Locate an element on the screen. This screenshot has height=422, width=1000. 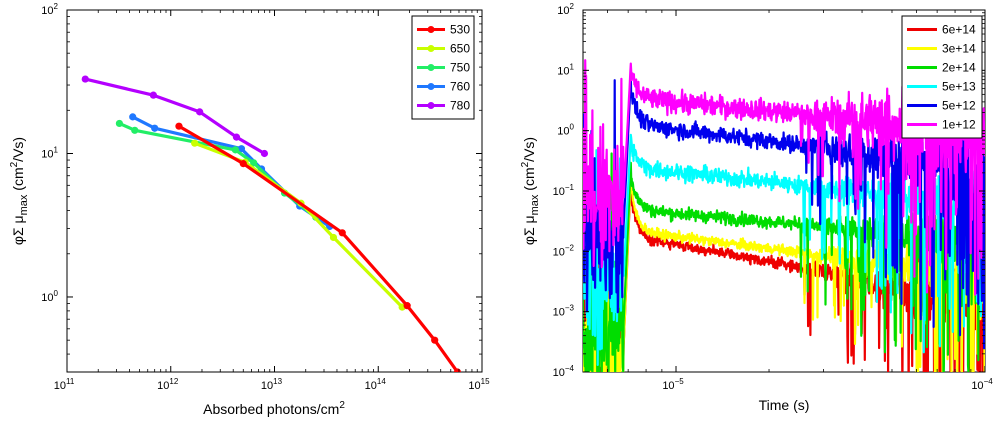
left-legend: 530 650 750 760 780 is located at coordinates (443, 67).